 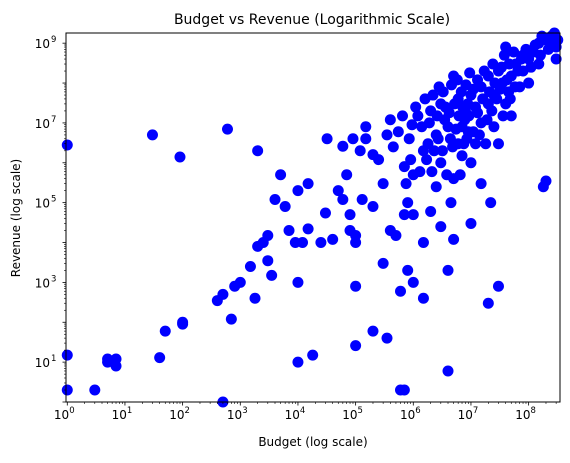 I want to click on x-tick-label: 10⁰, so click(x=64, y=414).